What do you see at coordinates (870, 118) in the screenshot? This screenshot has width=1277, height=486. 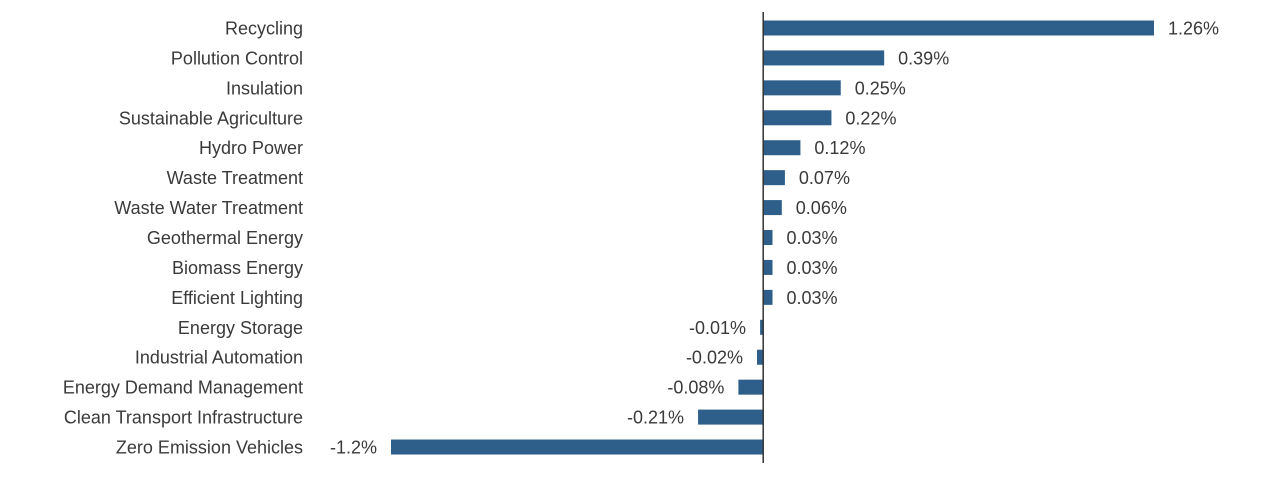 I see `value-label: 0.22%` at bounding box center [870, 118].